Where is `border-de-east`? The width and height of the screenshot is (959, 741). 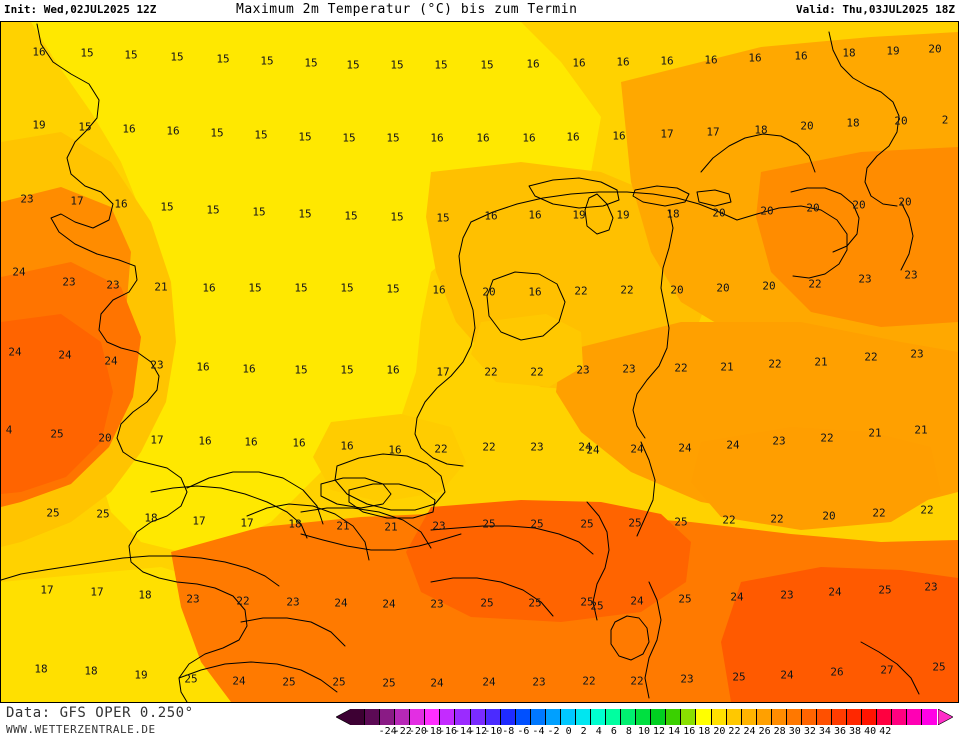 border-de-east is located at coordinates (907, 236).